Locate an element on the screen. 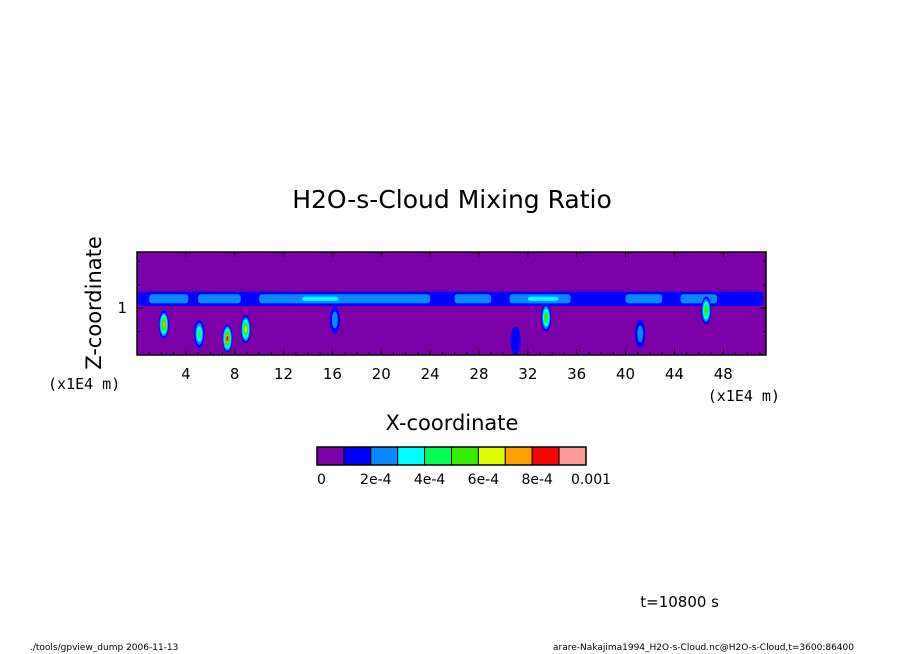 The image size is (904, 654). colorbar-tick-label: 0 is located at coordinates (321, 480).